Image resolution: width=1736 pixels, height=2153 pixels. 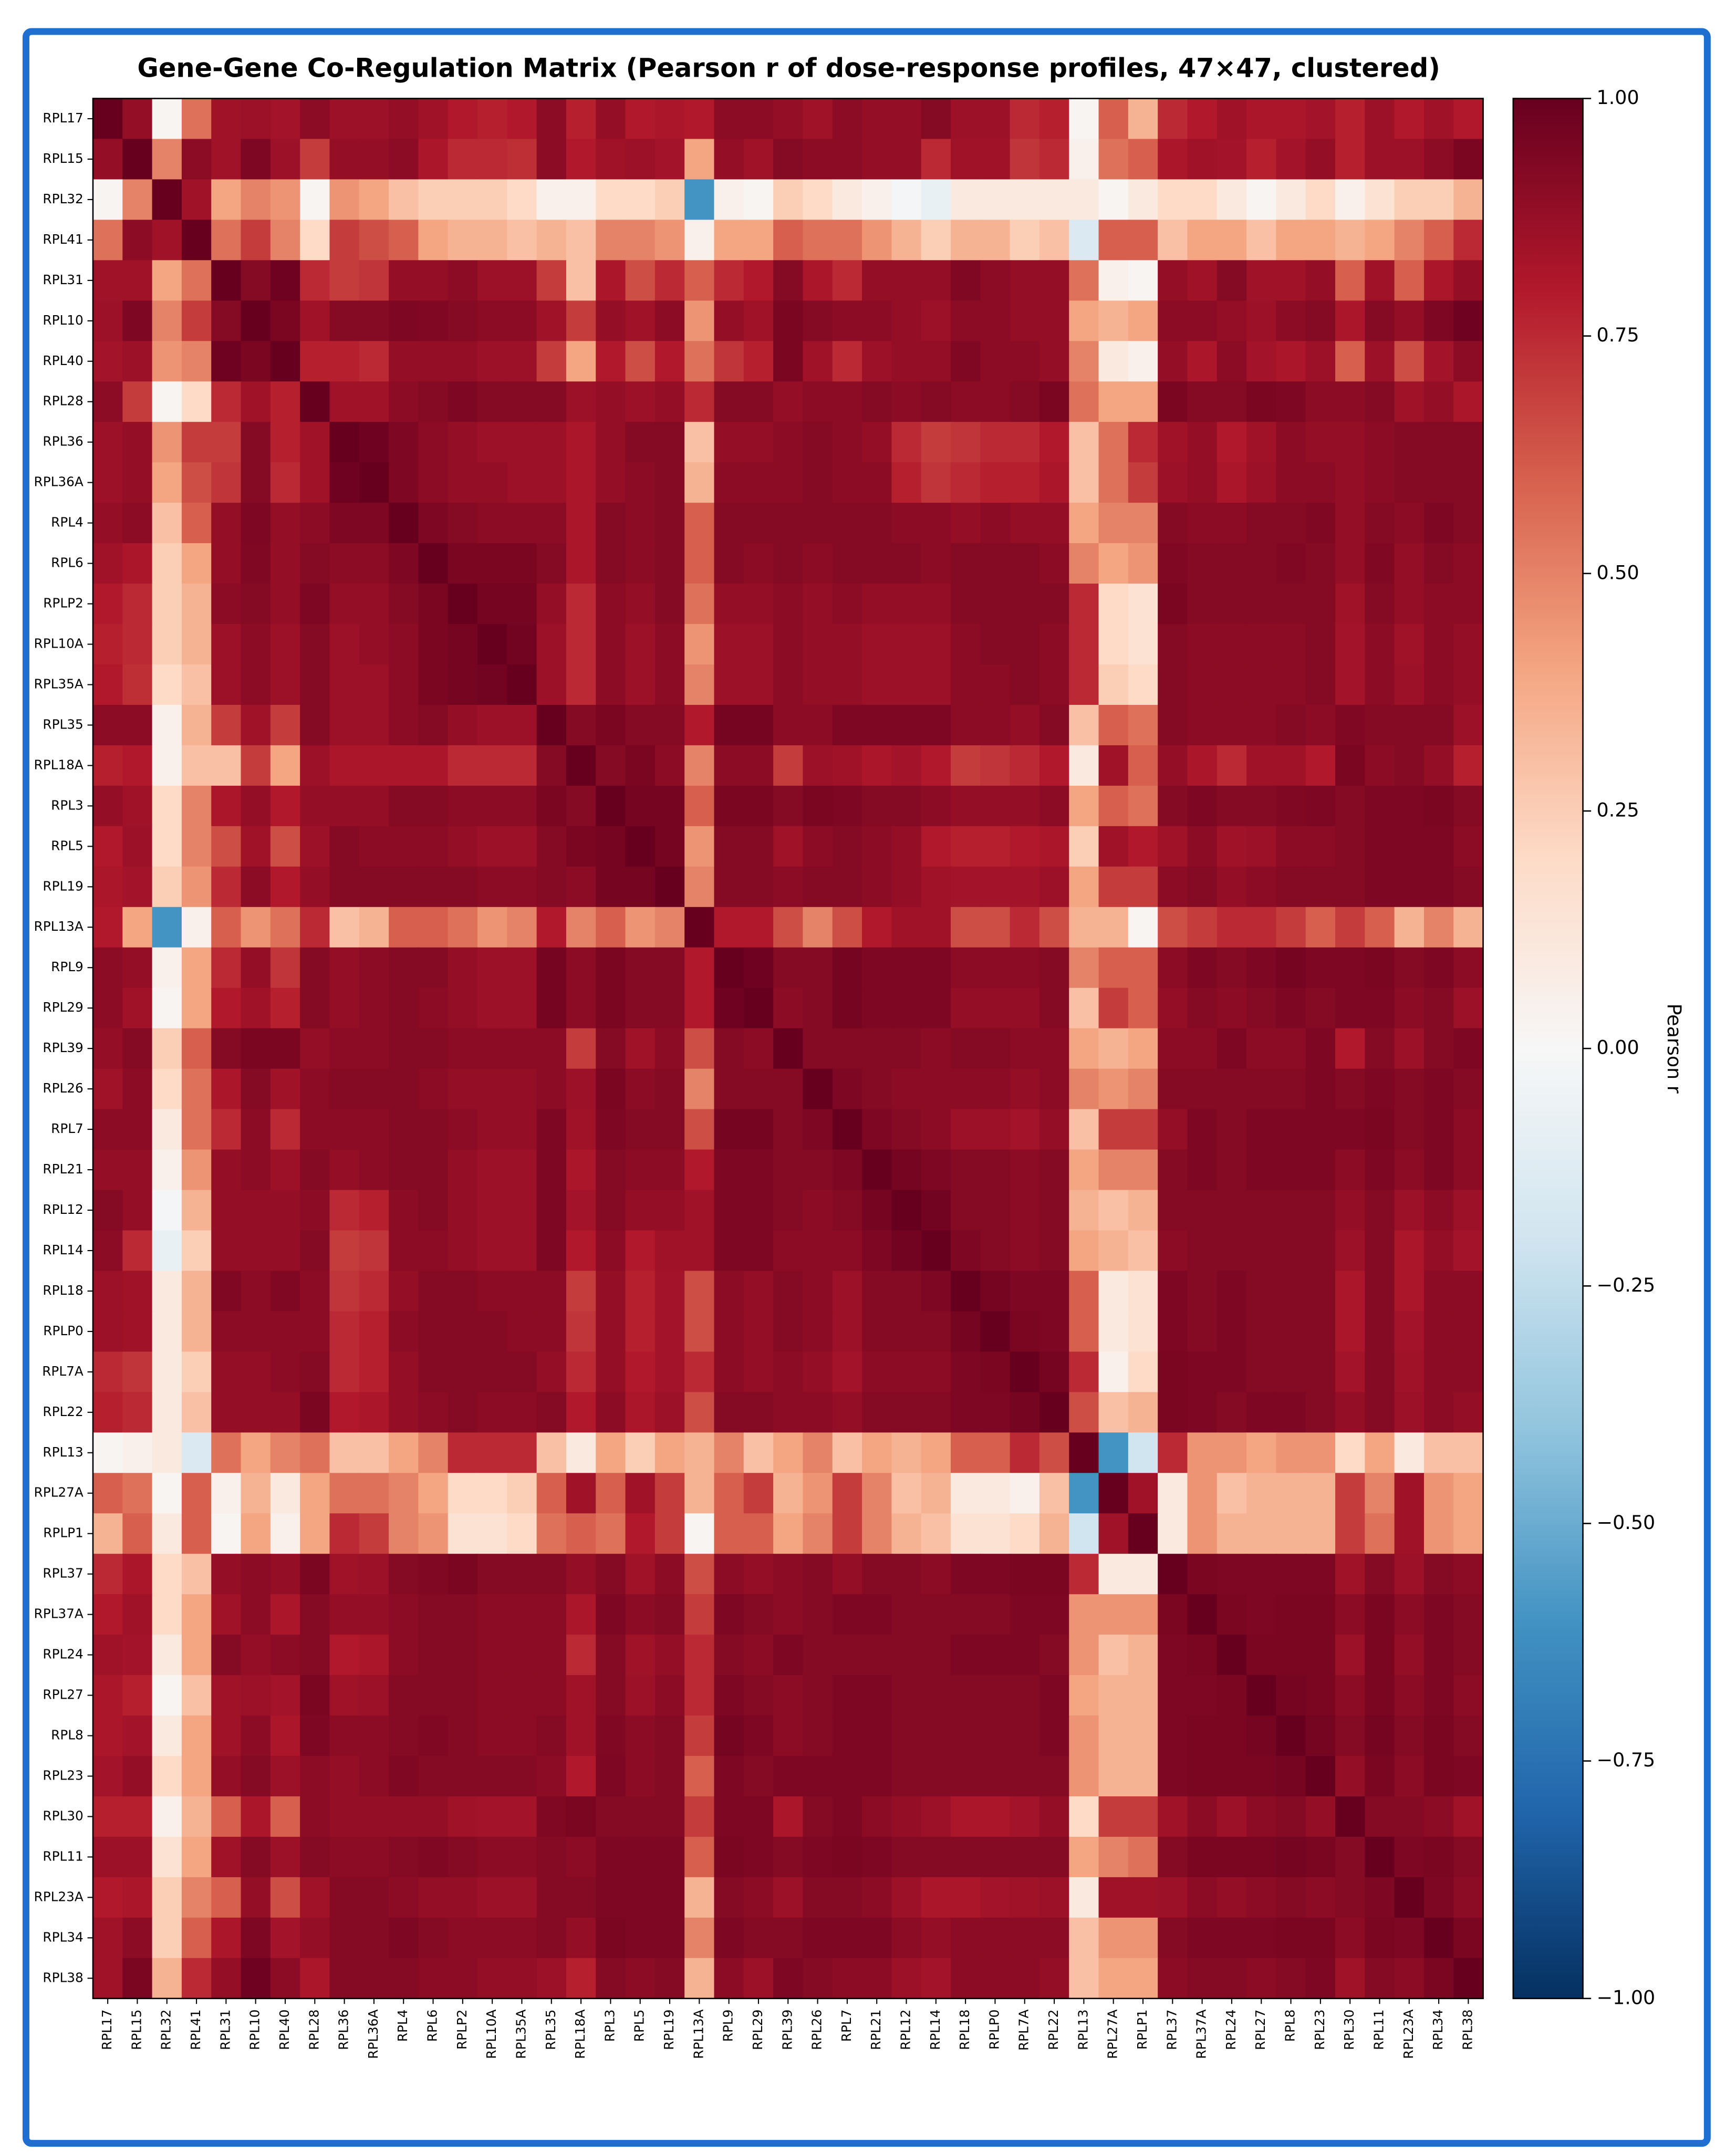 What do you see at coordinates (550, 2030) in the screenshot?
I see `x-tick-label: RPL35` at bounding box center [550, 2030].